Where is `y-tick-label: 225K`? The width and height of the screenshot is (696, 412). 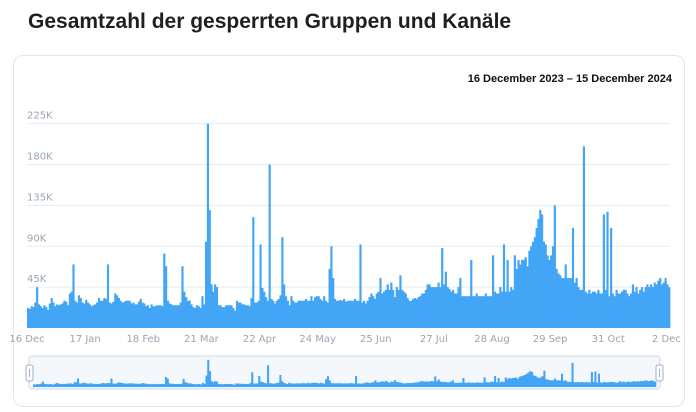 y-tick-label: 225K is located at coordinates (40, 116).